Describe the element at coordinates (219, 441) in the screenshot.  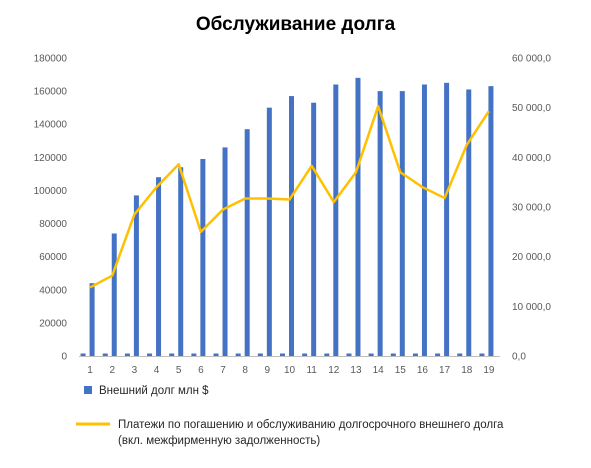
I see `legend-line-label-2: (вкл. межфирменную задолженность)` at that location.